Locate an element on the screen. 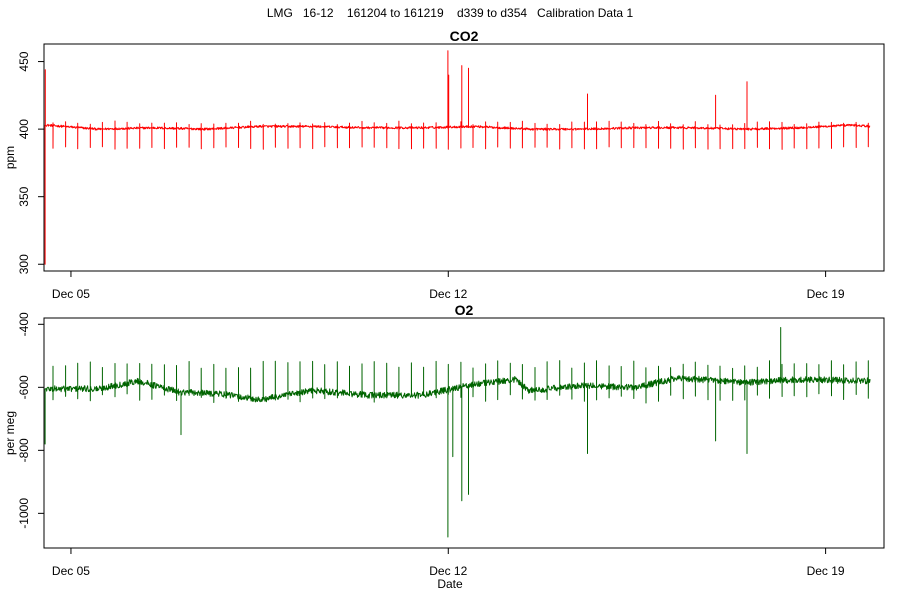  x-axis-label: Date is located at coordinates (450, 584).